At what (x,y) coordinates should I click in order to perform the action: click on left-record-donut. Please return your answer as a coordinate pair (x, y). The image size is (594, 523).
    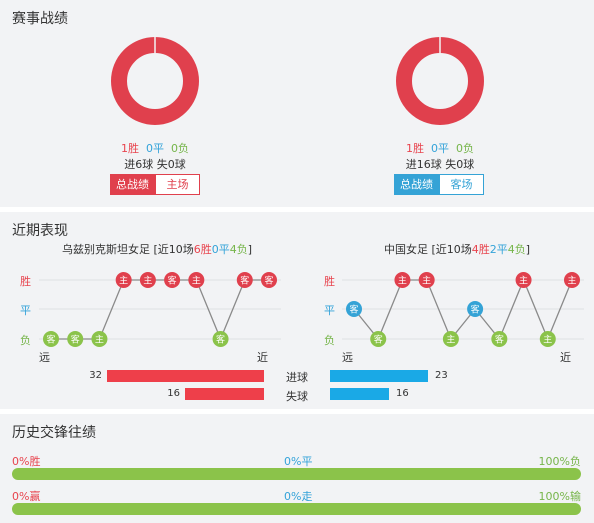
    Looking at the image, I should click on (155, 81).